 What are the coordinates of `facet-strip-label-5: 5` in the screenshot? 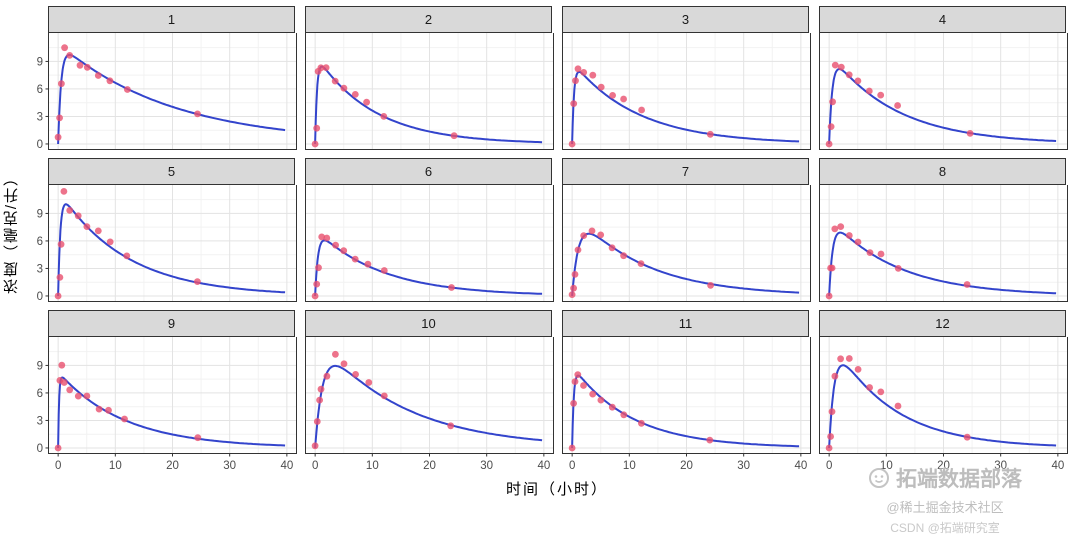 It's located at (171, 171).